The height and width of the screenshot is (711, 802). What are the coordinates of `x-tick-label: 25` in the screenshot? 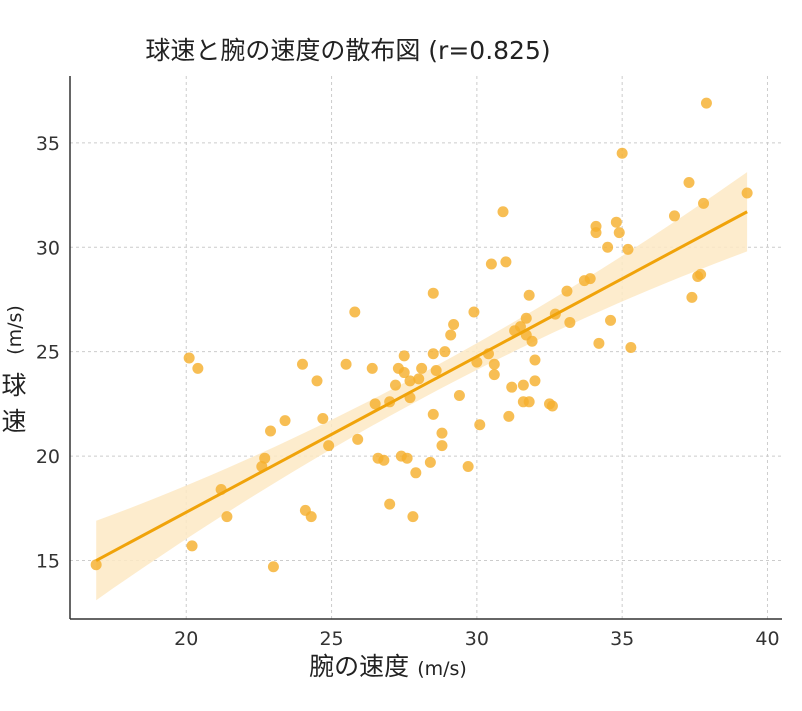 It's located at (331, 639).